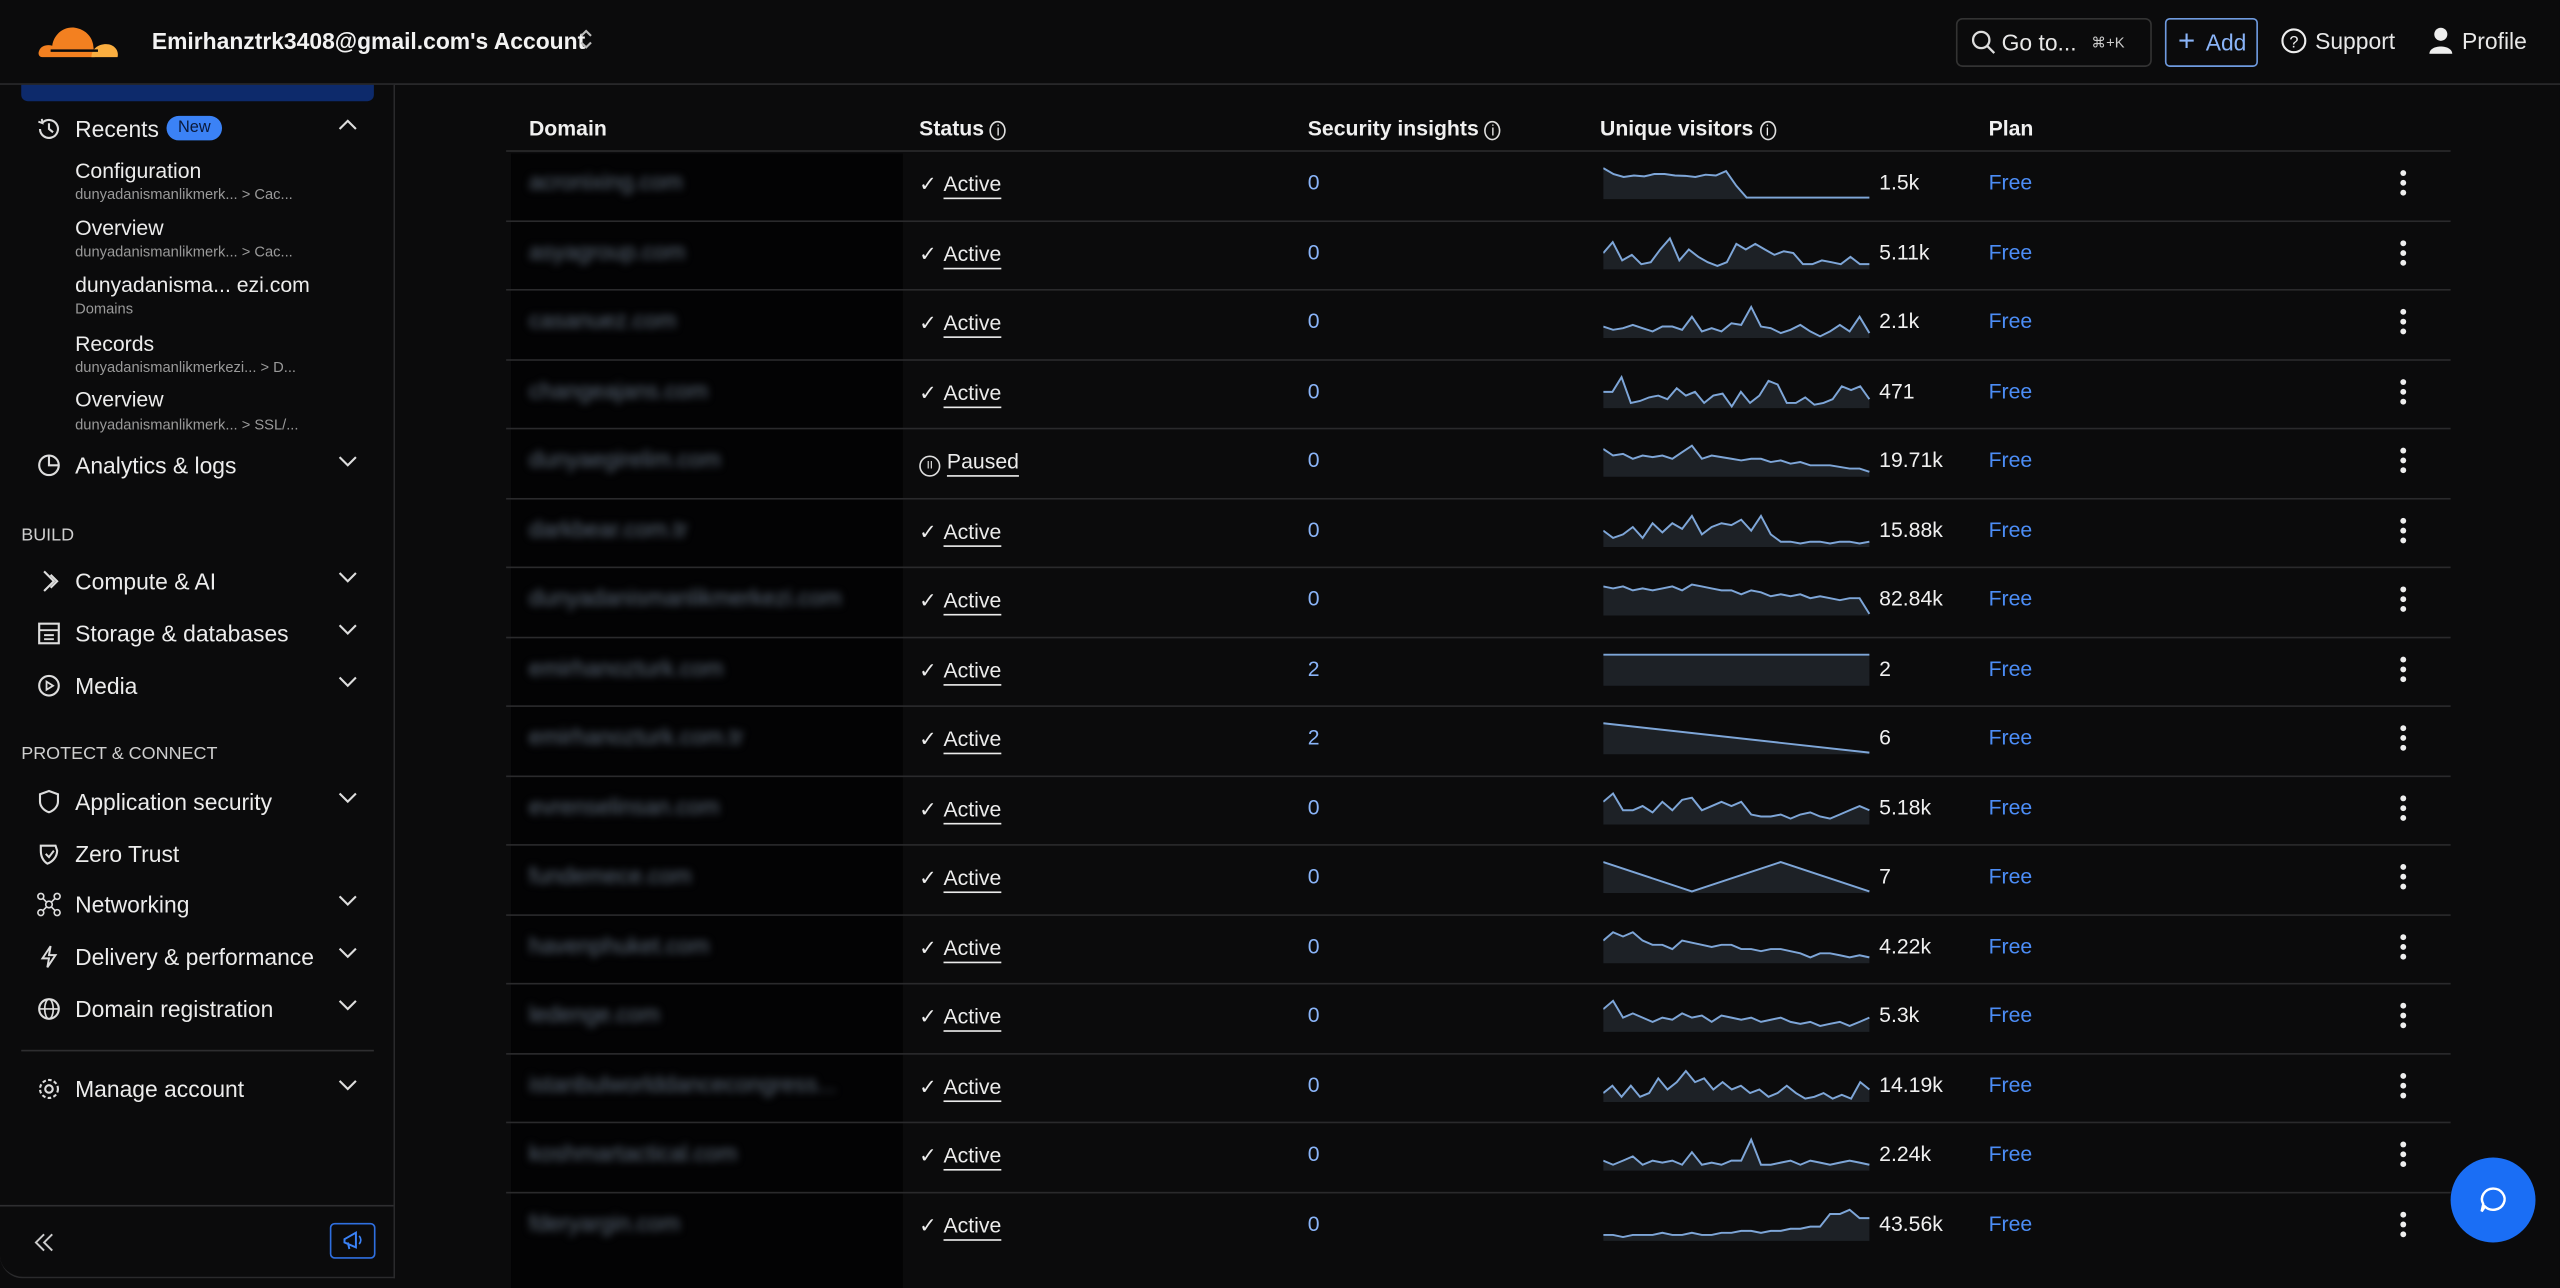  What do you see at coordinates (196, 129) in the screenshot?
I see `sidebar-item-recents: Recents` at bounding box center [196, 129].